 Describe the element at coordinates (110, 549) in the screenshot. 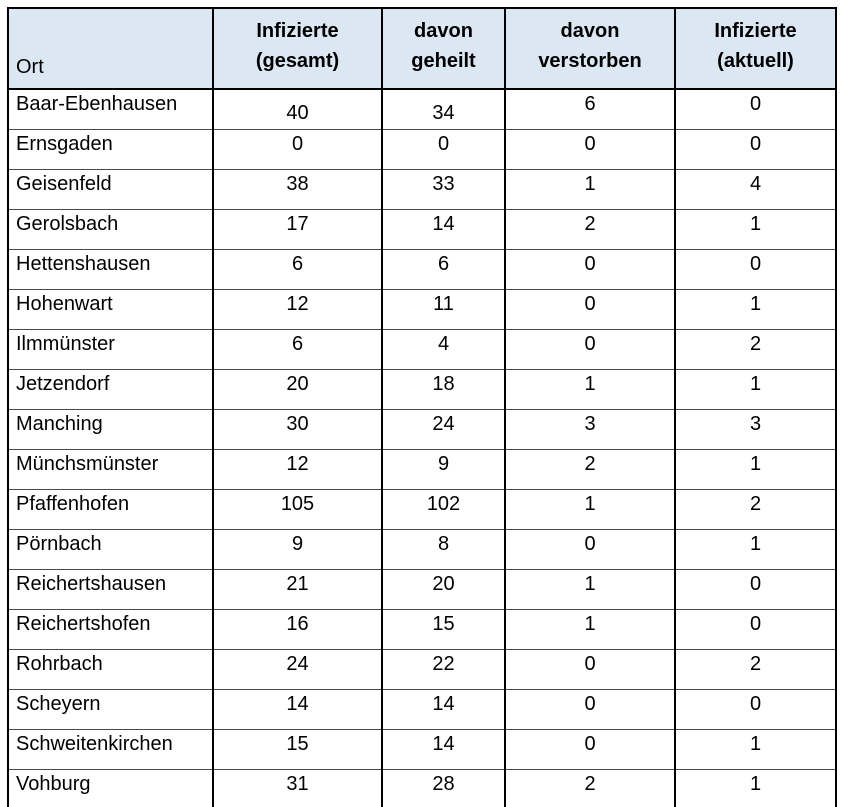

I see `ort-cell: Pörnbach` at that location.